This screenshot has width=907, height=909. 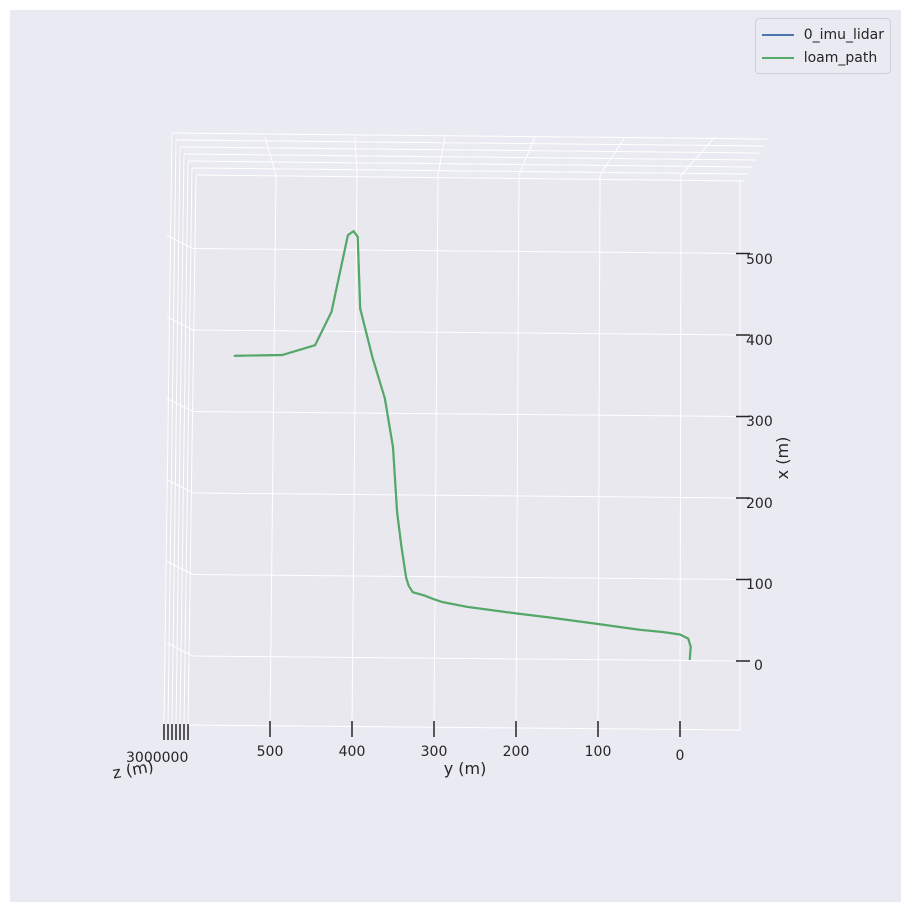 I want to click on y-tick-label: 500, so click(x=270, y=752).